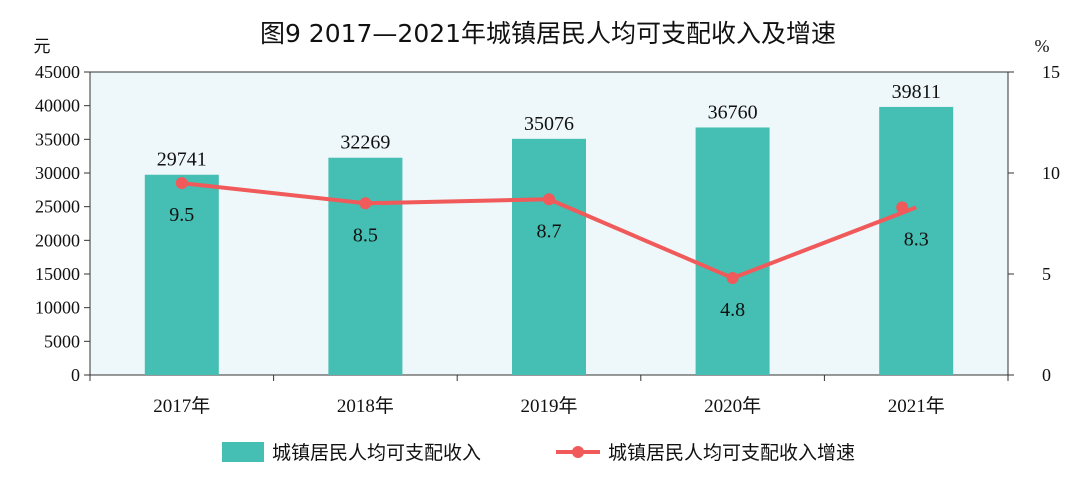 The image size is (1066, 483). What do you see at coordinates (243, 452) in the screenshot?
I see `legend-bar-swatch` at bounding box center [243, 452].